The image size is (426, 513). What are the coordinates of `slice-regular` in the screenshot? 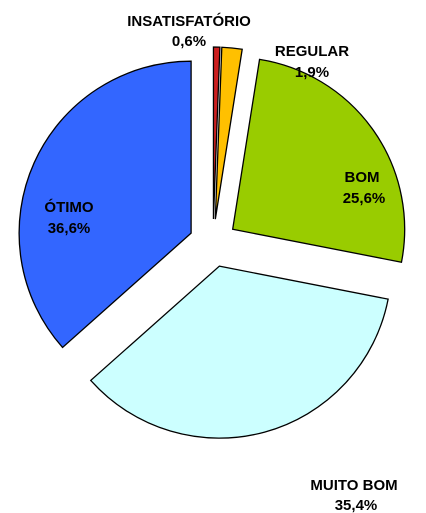 It's located at (228, 133).